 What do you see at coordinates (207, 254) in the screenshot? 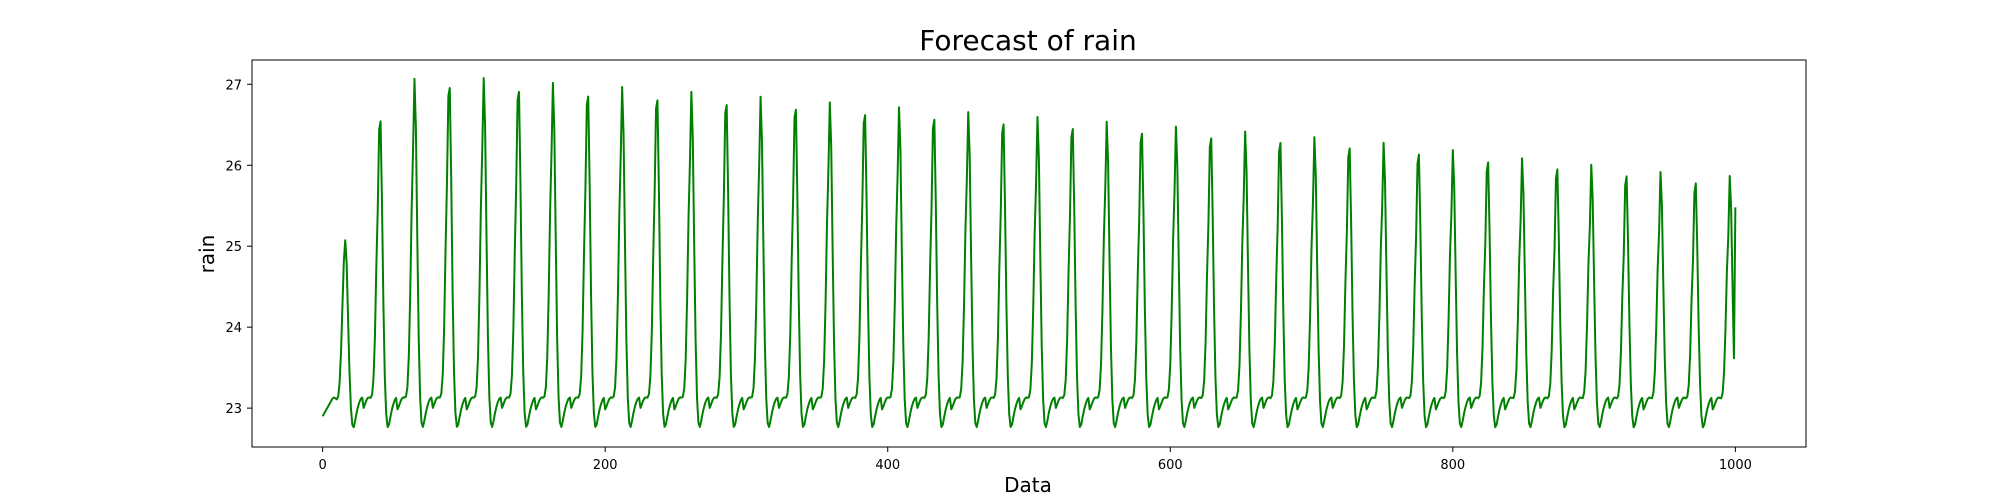
I see `y-axis-title: rain` at bounding box center [207, 254].